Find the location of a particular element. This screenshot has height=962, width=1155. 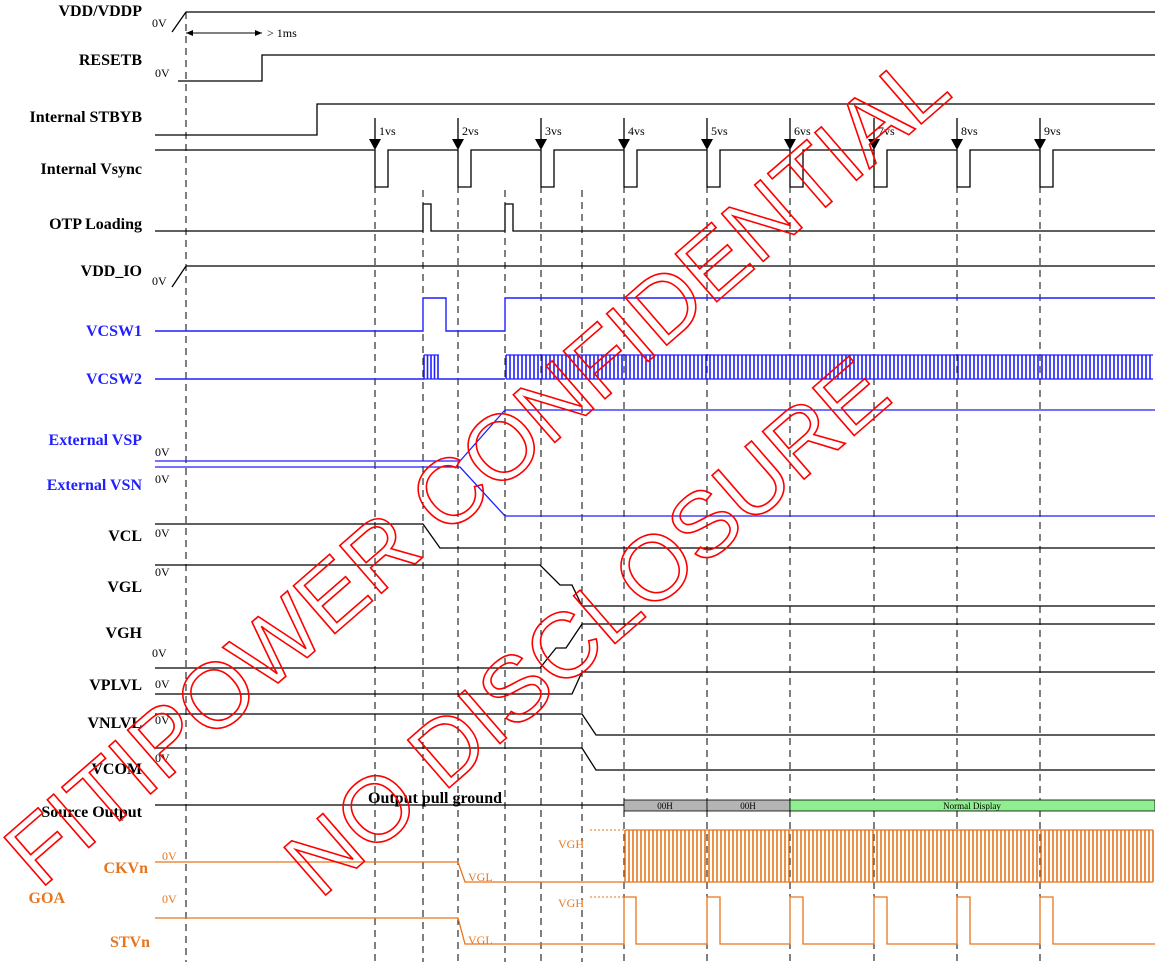

label-stvn: STVn is located at coordinates (130, 942).